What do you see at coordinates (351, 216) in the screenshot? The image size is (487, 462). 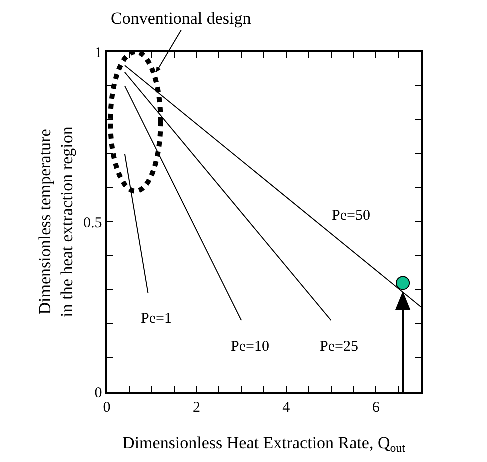 I see `series-label: Pe=50` at bounding box center [351, 216].